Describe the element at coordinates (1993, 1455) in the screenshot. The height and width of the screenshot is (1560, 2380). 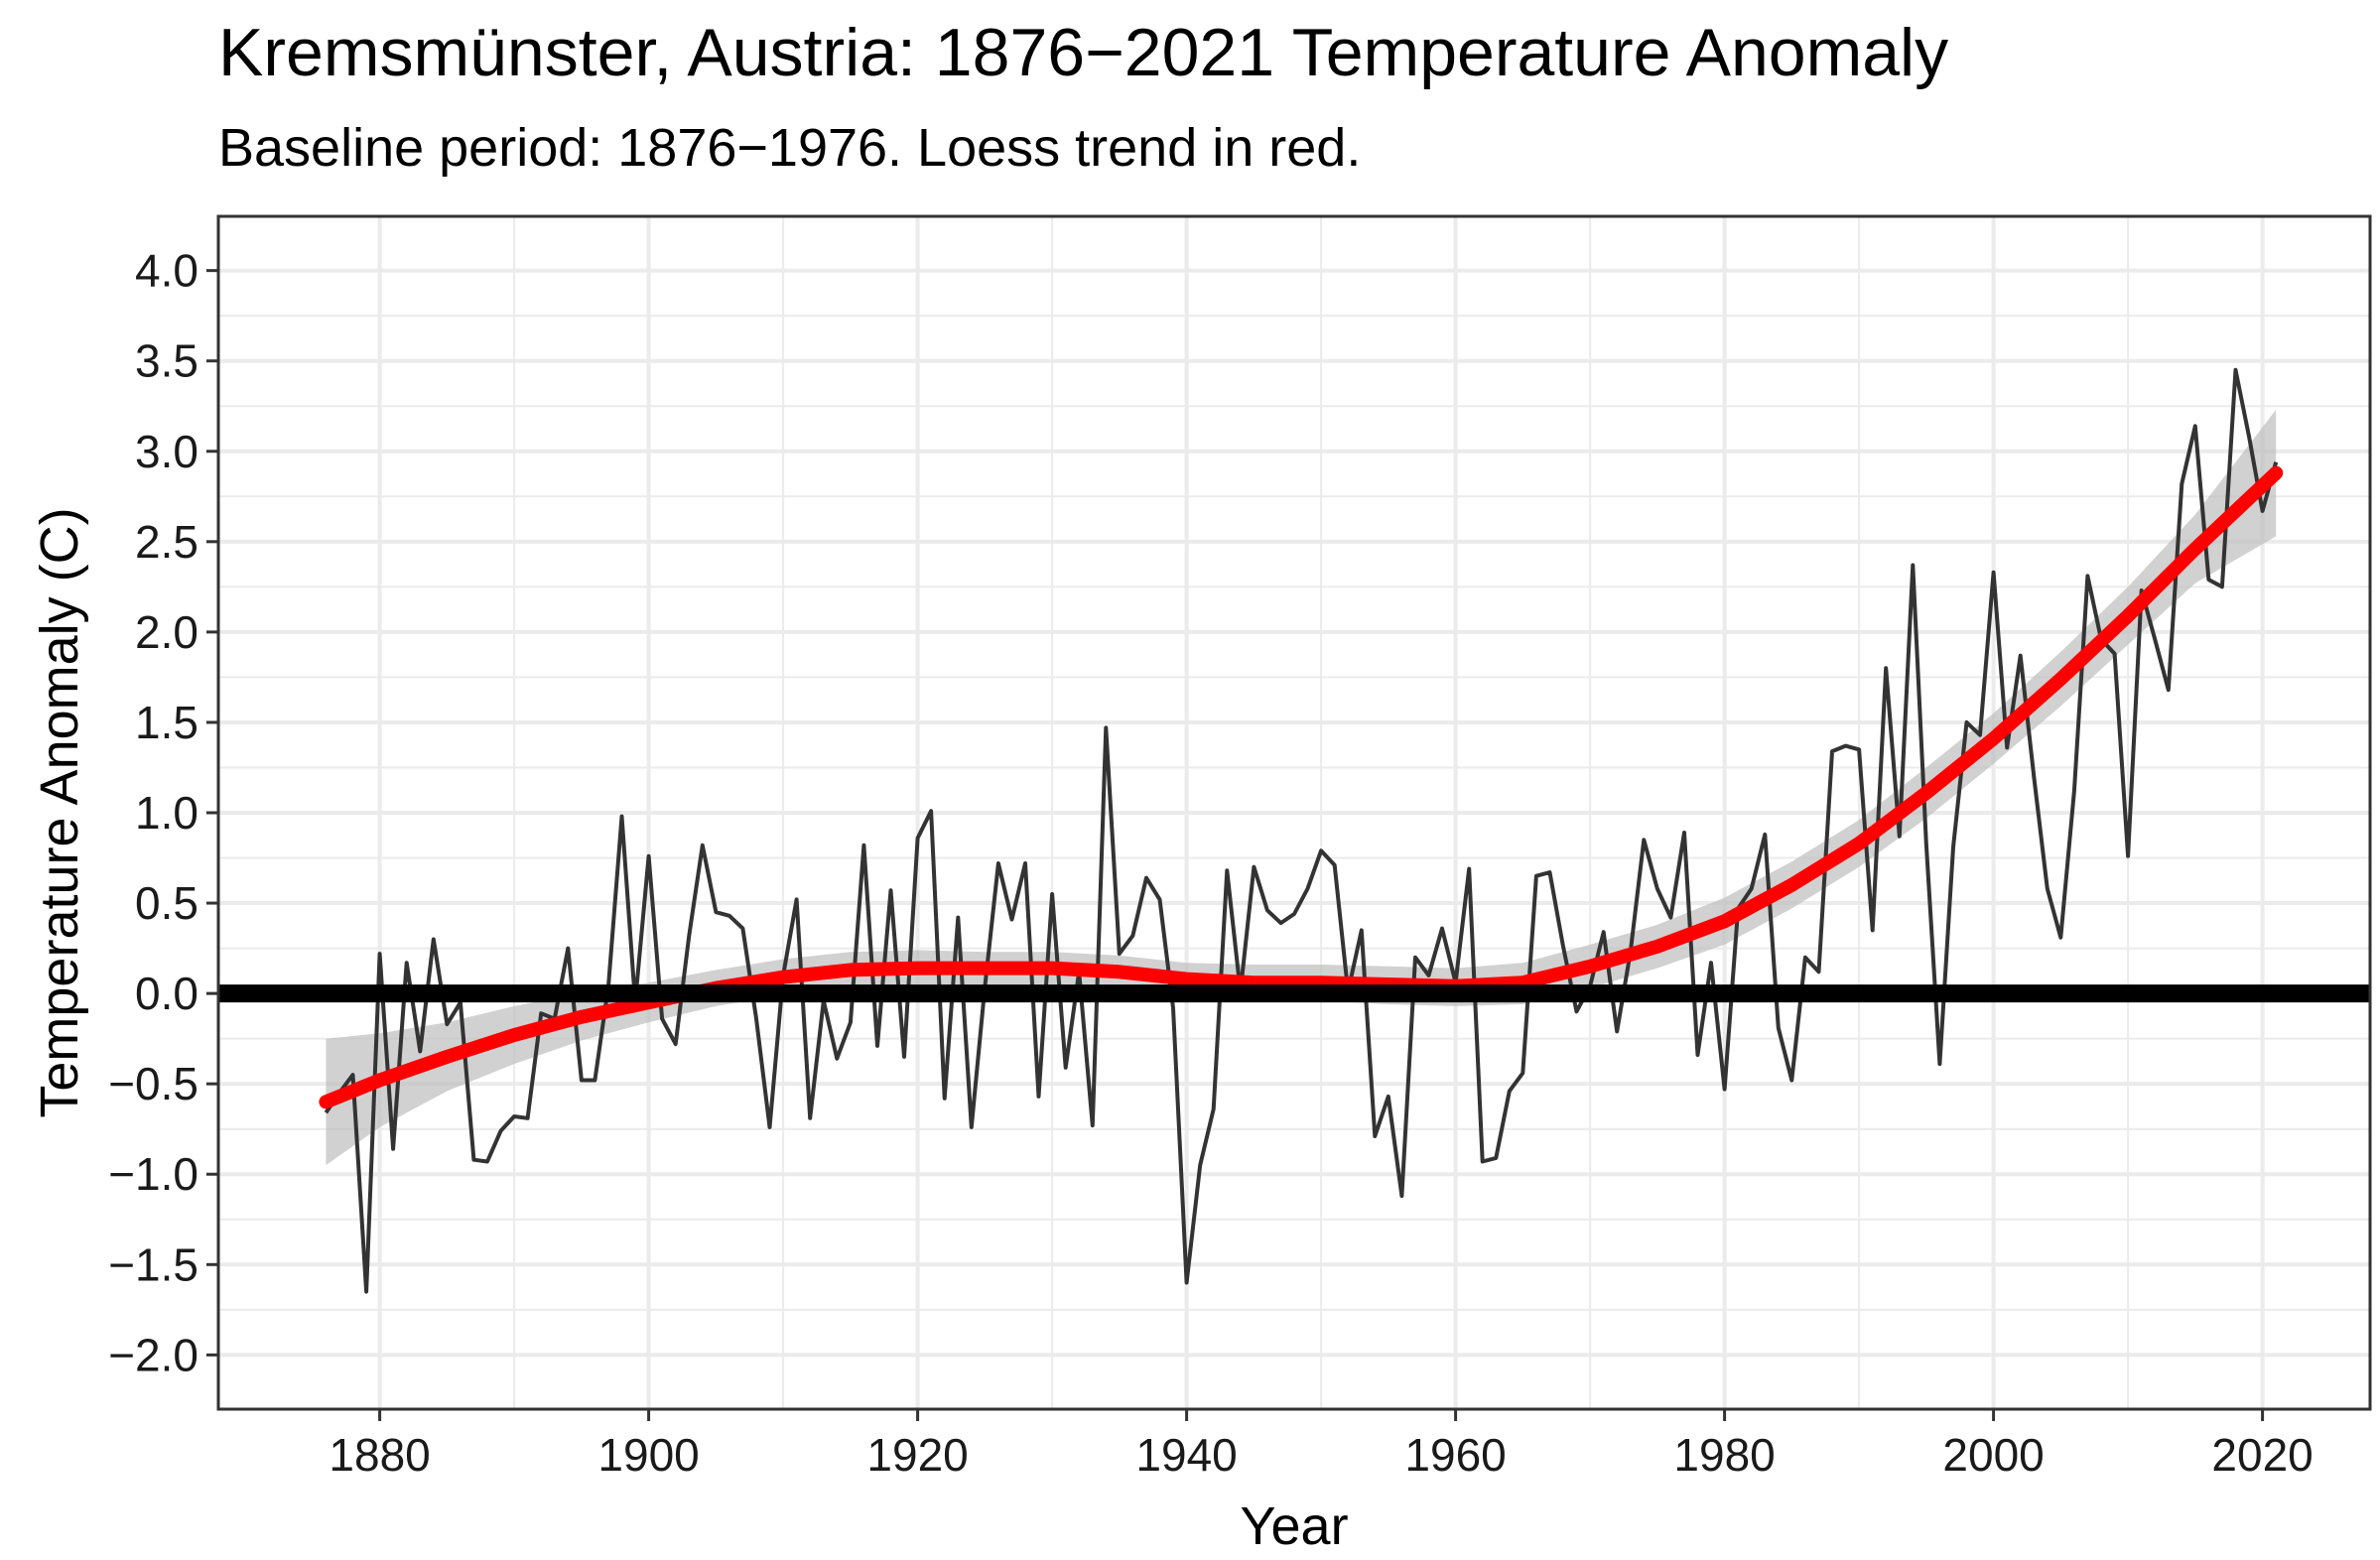
I see `x-tick-label: 2000` at that location.